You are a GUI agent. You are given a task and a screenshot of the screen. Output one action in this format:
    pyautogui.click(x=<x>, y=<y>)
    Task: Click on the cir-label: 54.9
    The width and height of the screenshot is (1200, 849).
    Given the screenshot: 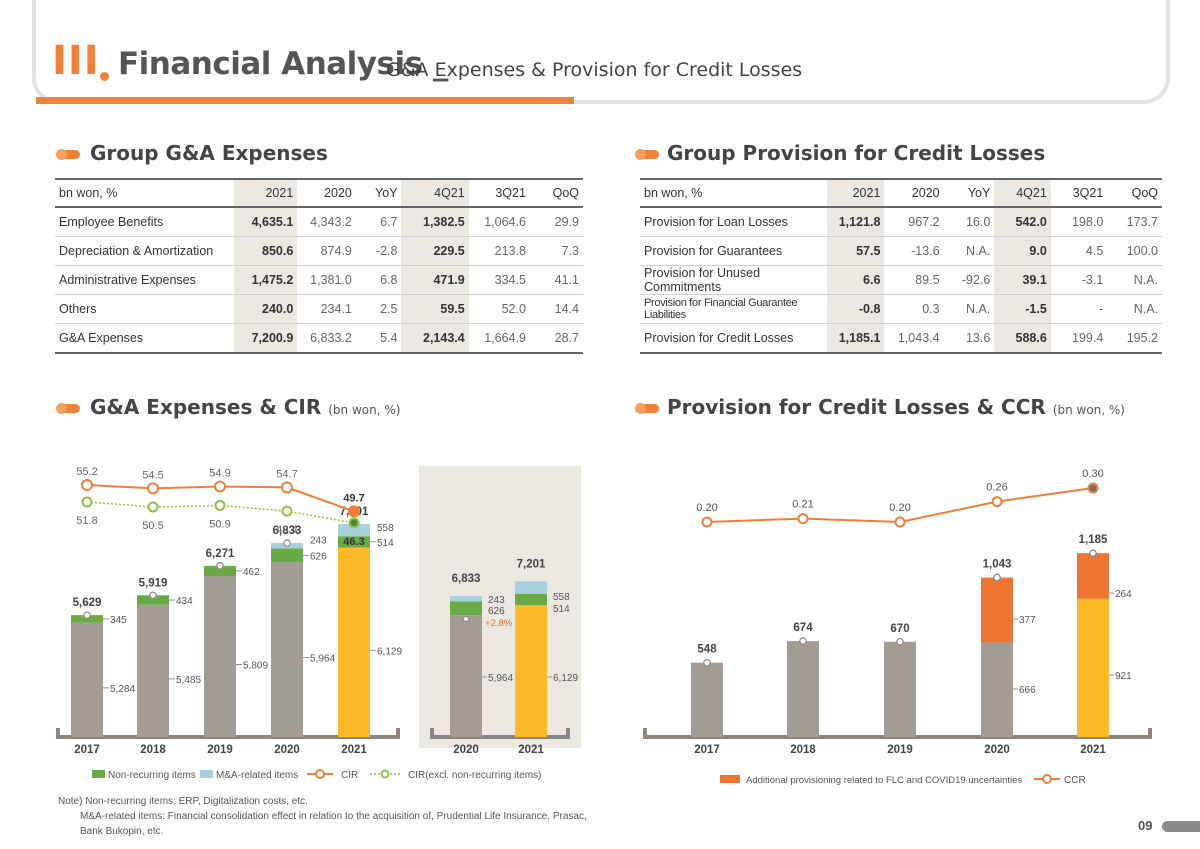 What is the action you would take?
    pyautogui.click(x=219, y=473)
    